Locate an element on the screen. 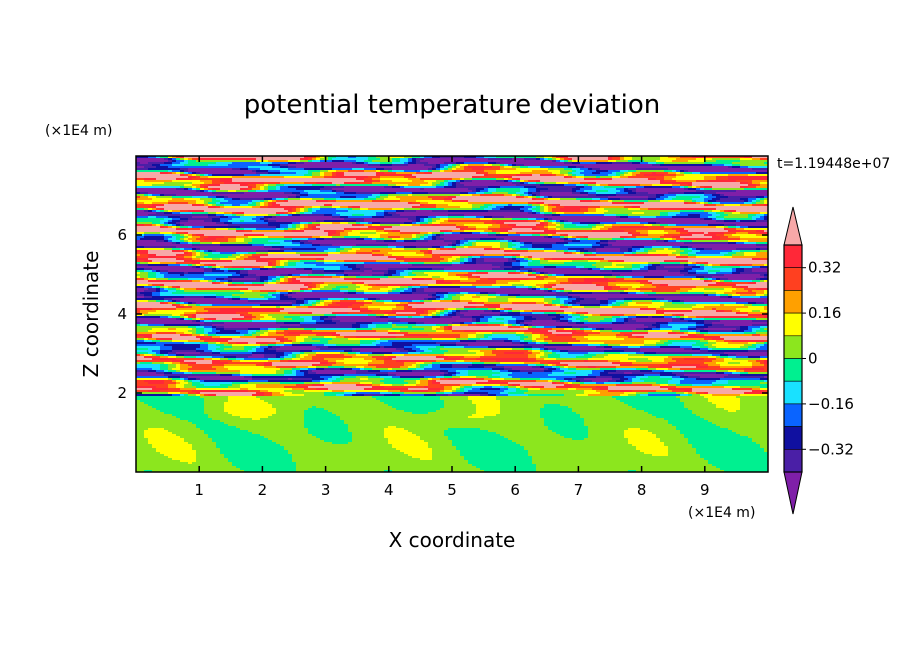 This screenshot has height=654, width=904. x-tick-label: 8 is located at coordinates (642, 490).